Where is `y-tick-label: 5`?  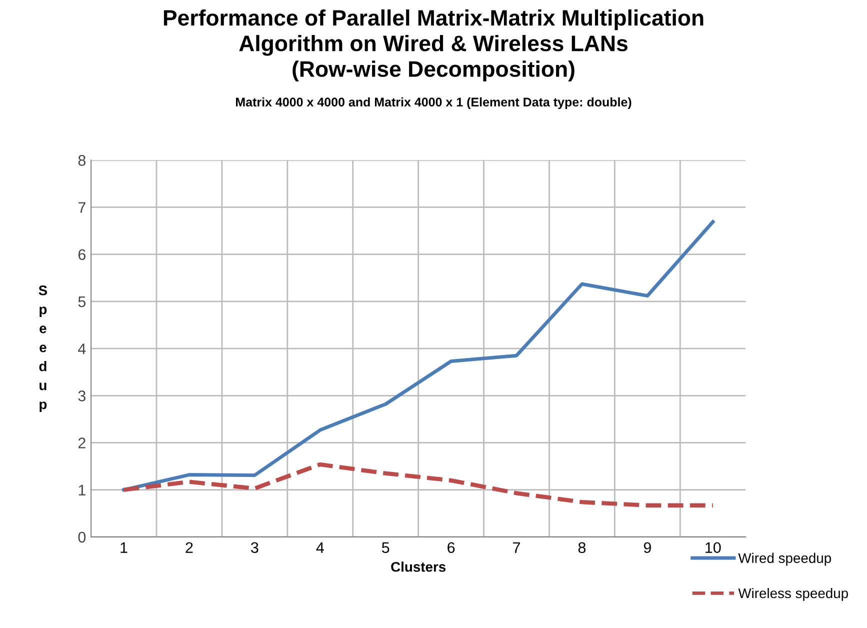 y-tick-label: 5 is located at coordinates (82, 302).